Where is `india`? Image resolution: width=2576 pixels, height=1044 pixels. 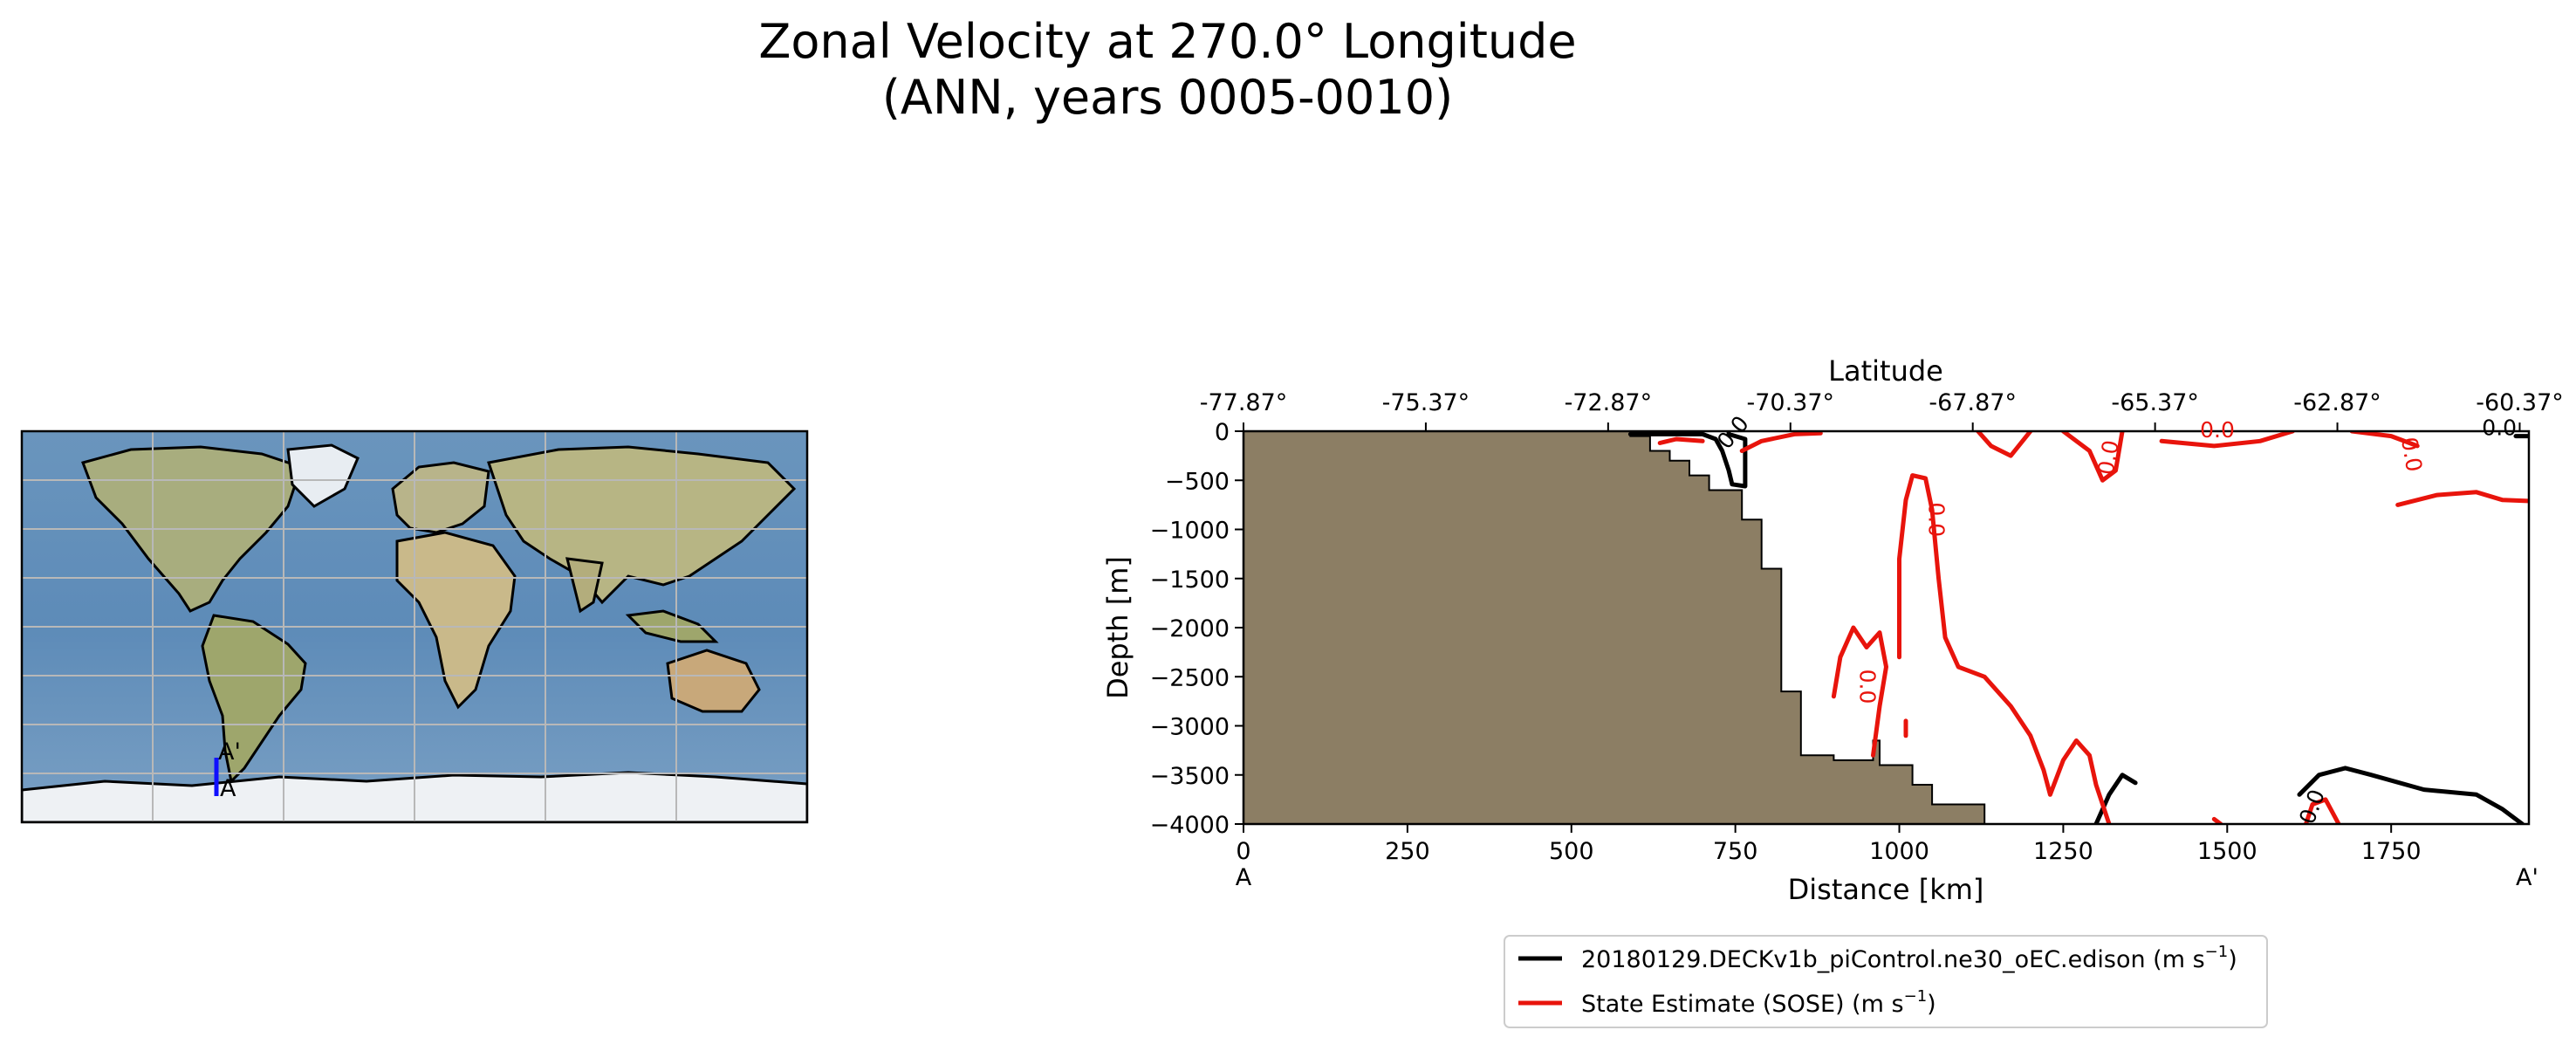 india is located at coordinates (584, 585).